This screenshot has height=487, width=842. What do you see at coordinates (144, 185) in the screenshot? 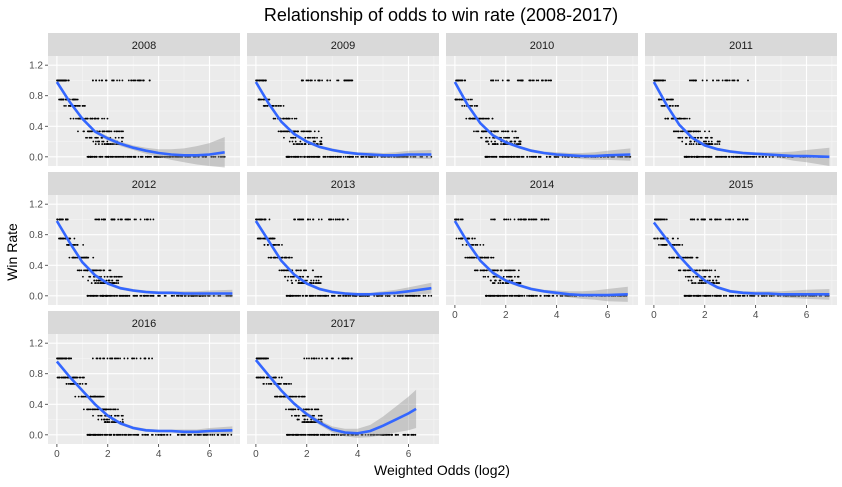
I see `facet-strip-label: 2012` at bounding box center [144, 185].